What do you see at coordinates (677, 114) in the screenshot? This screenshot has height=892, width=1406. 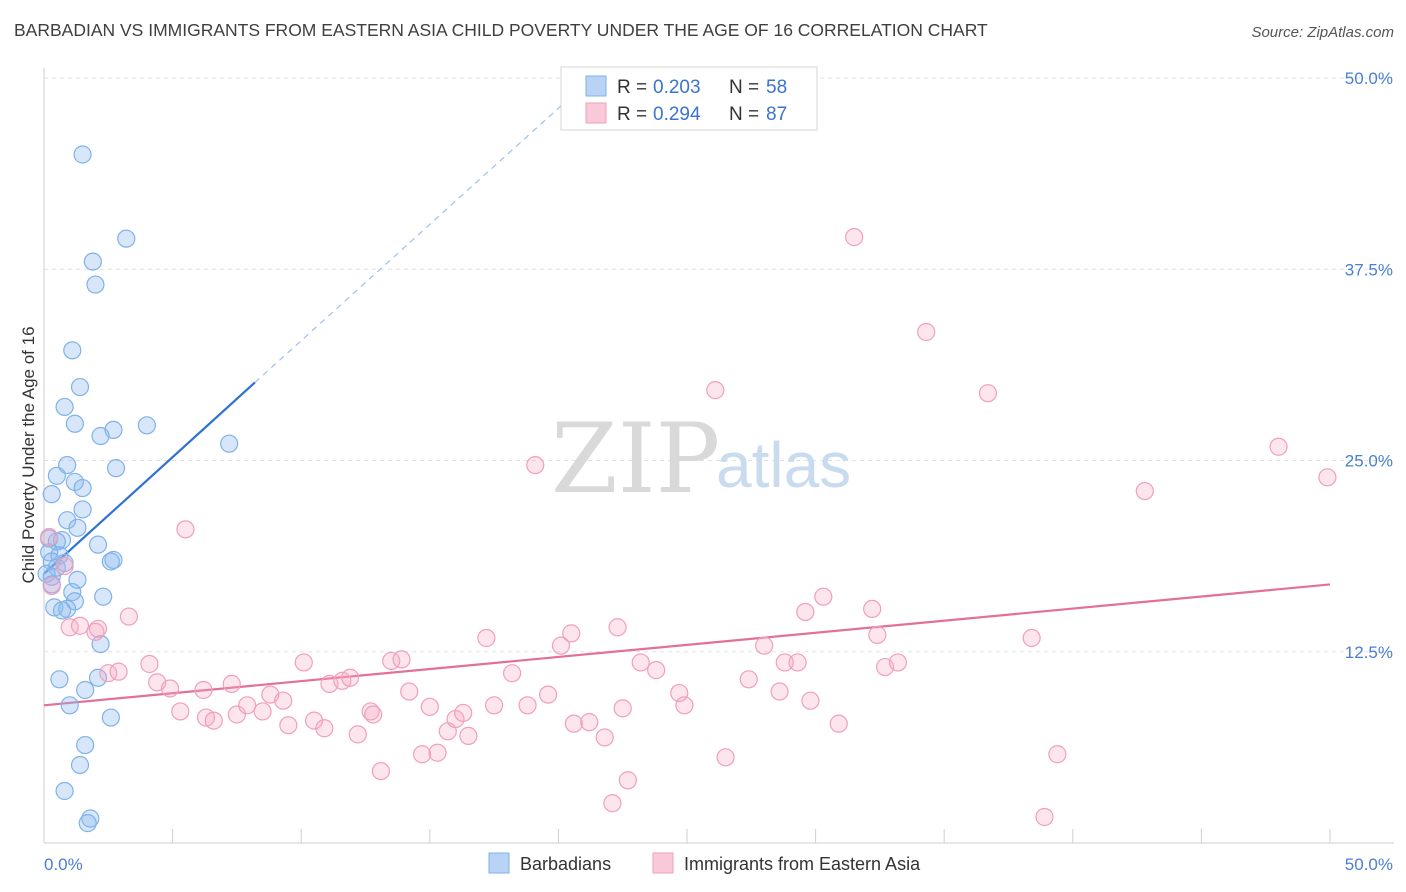 I see `legend-r-value-immigrants: 0.294` at bounding box center [677, 114].